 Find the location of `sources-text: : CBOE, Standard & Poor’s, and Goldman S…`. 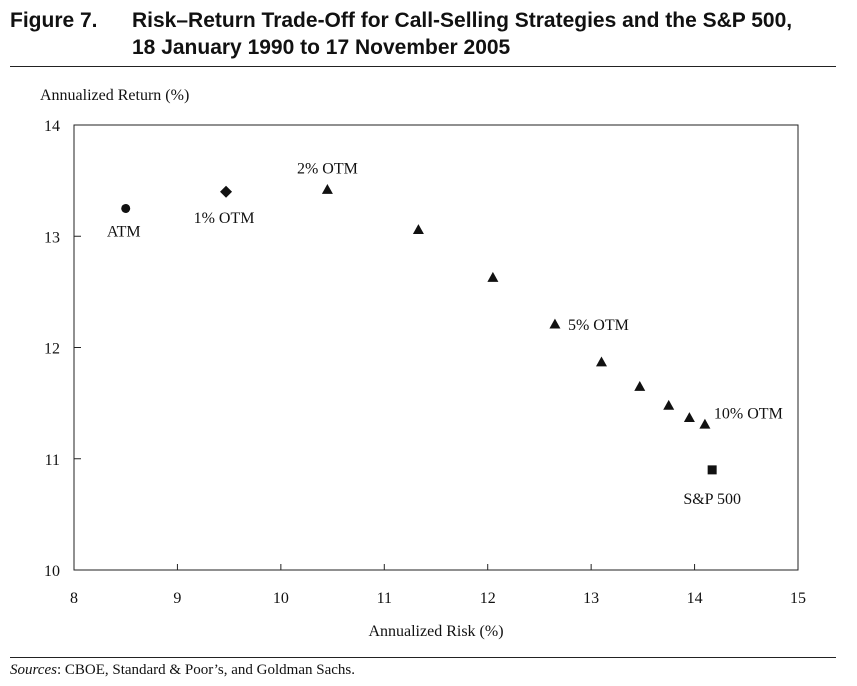

sources-text: : CBOE, Standard & Poor’s, and Goldman S… is located at coordinates (205, 670).